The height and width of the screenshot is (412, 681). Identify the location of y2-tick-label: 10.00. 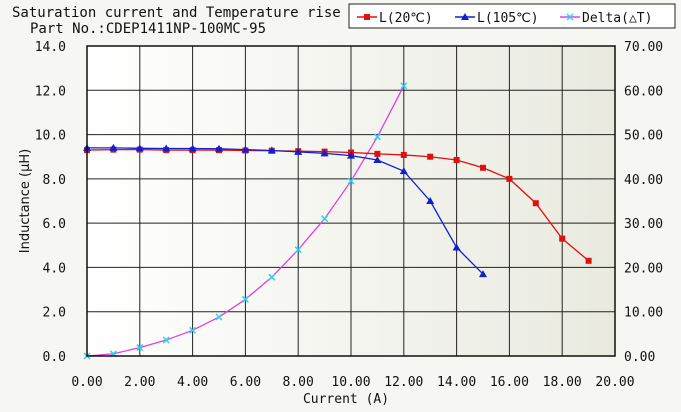
(643, 313).